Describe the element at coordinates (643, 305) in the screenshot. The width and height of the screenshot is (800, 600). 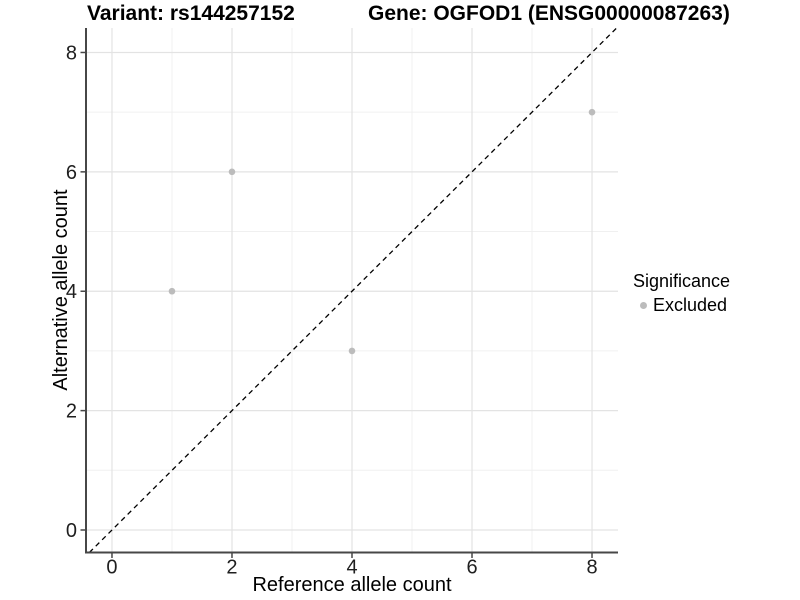
I see `legend-key-dot-icon` at that location.